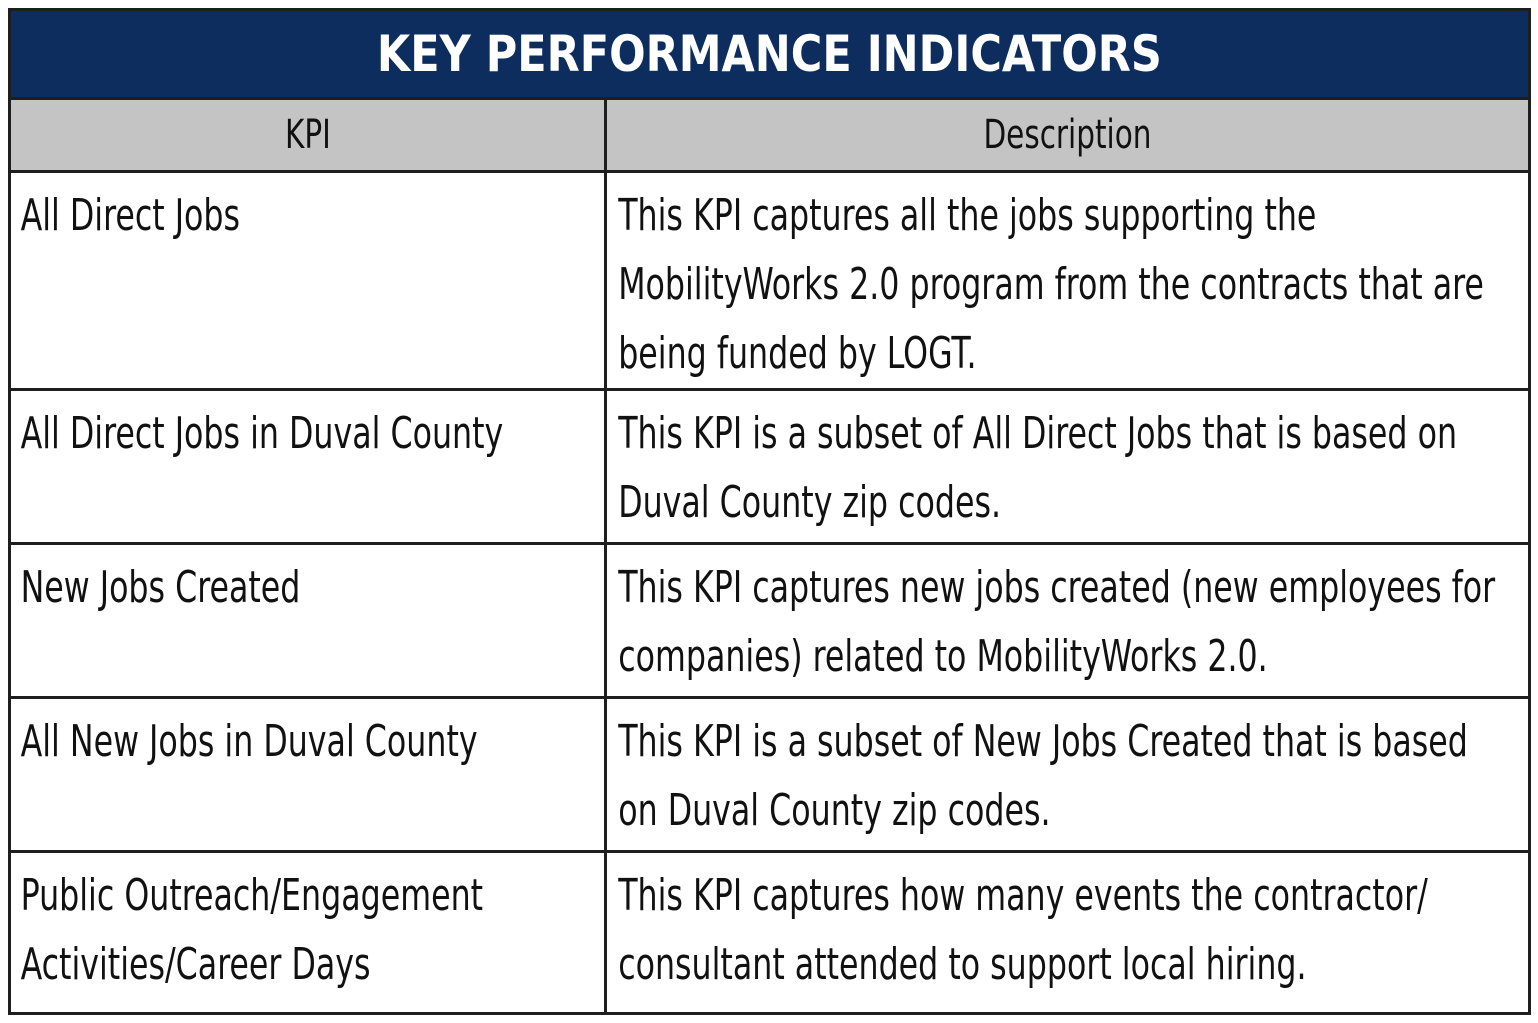 This screenshot has width=1538, height=1023. What do you see at coordinates (262, 433) in the screenshot?
I see `kpi-name: All Direct Jobs in Duval County` at bounding box center [262, 433].